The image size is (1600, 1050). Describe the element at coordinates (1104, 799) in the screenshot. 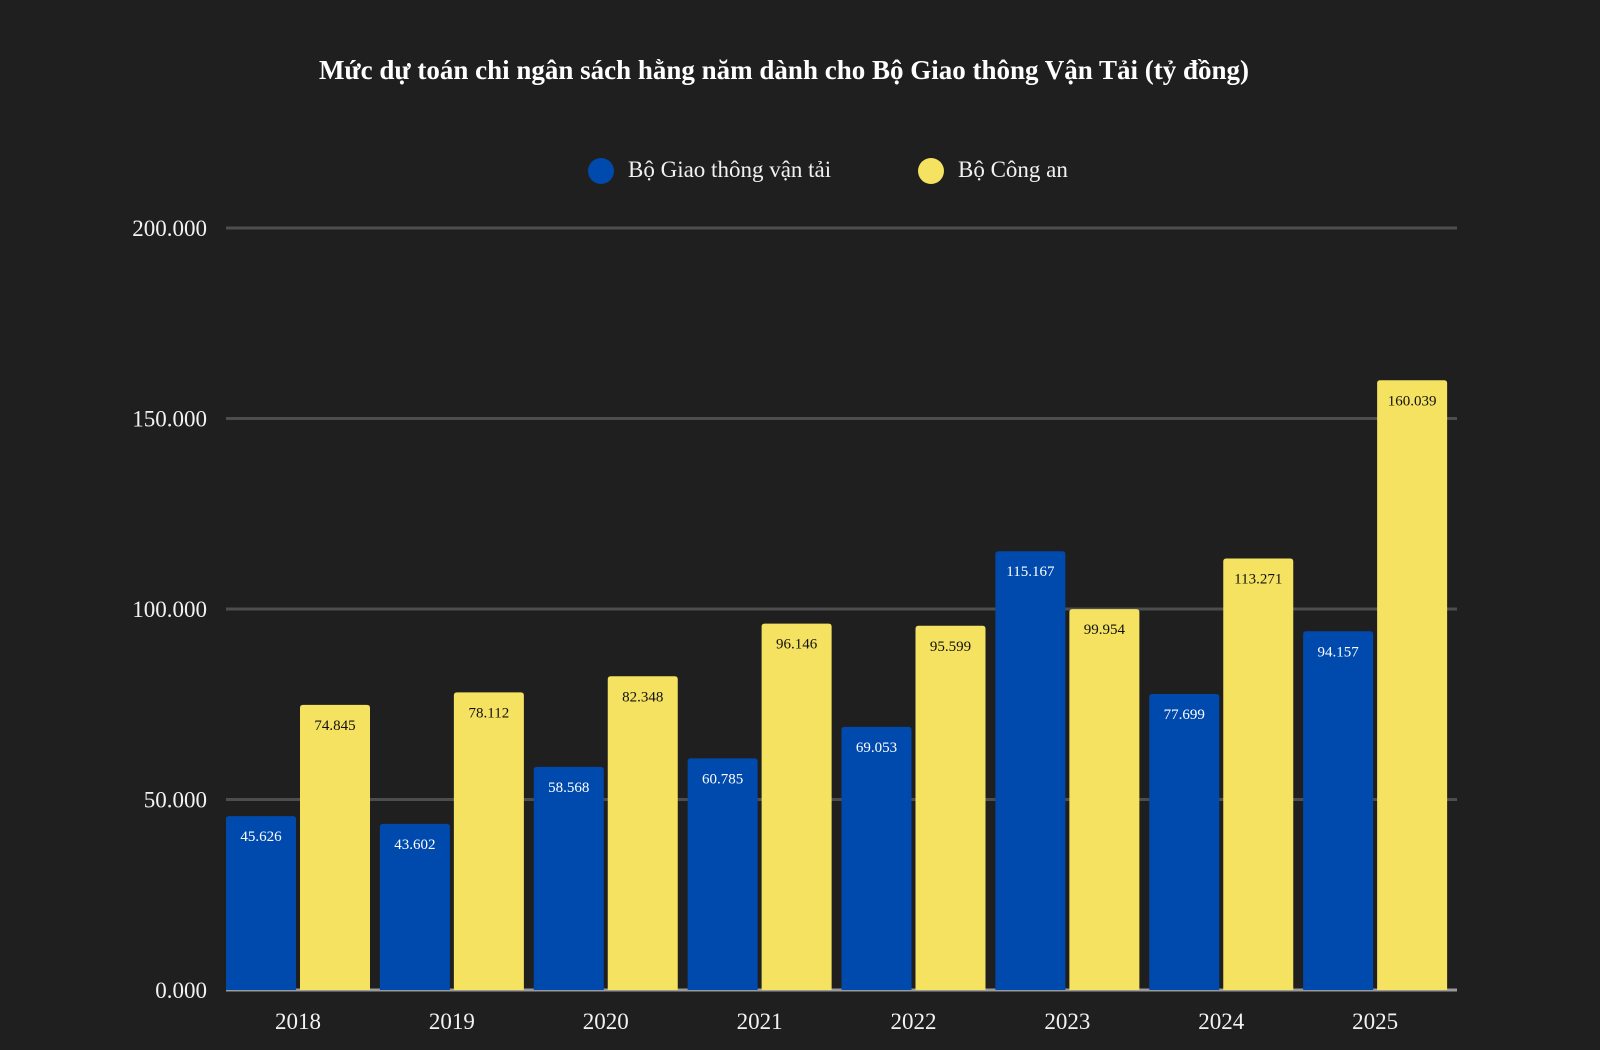

I see `bar-cong-an-2023` at that location.